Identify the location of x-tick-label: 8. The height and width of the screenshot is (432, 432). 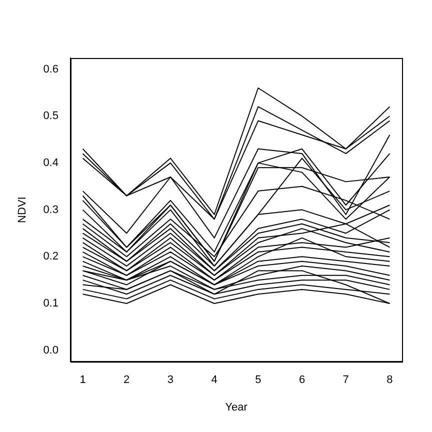
(389, 380).